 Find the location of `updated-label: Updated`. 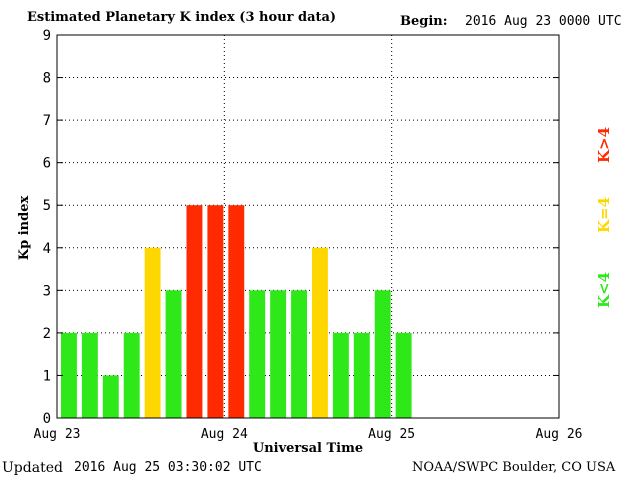

updated-label: Updated is located at coordinates (32, 468).